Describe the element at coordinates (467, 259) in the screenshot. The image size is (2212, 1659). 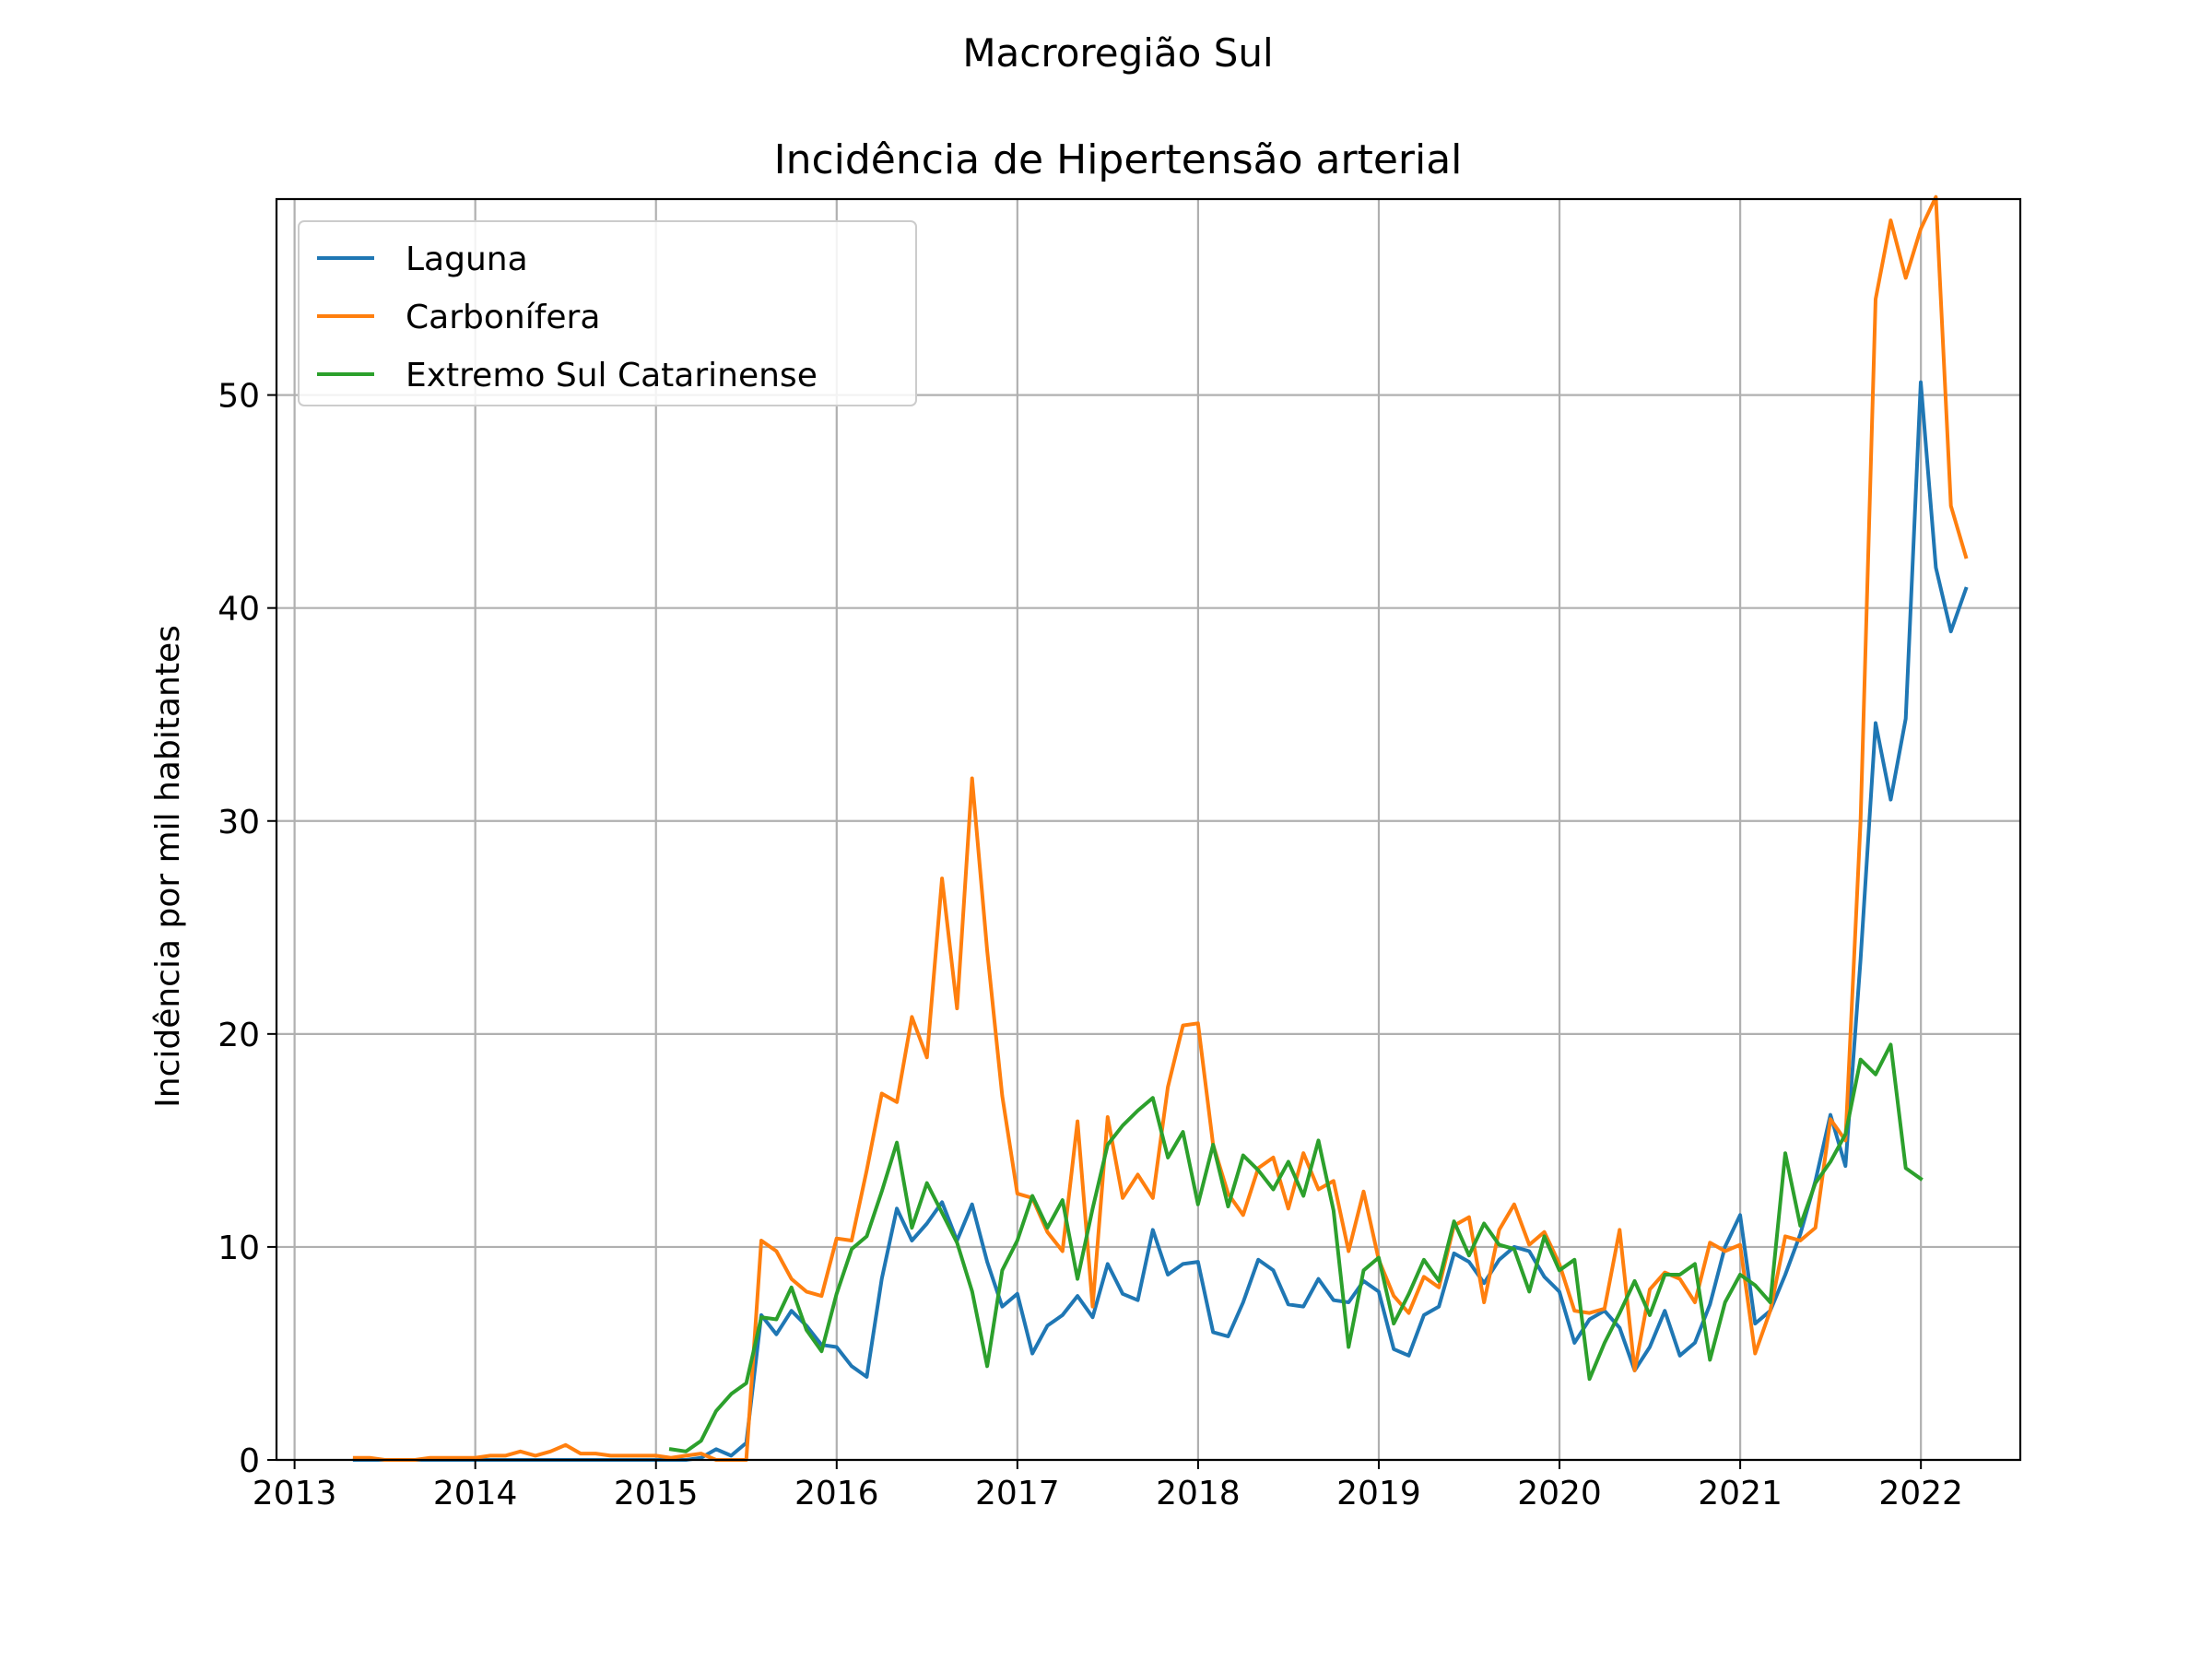
I see `legend-label: Laguna` at that location.